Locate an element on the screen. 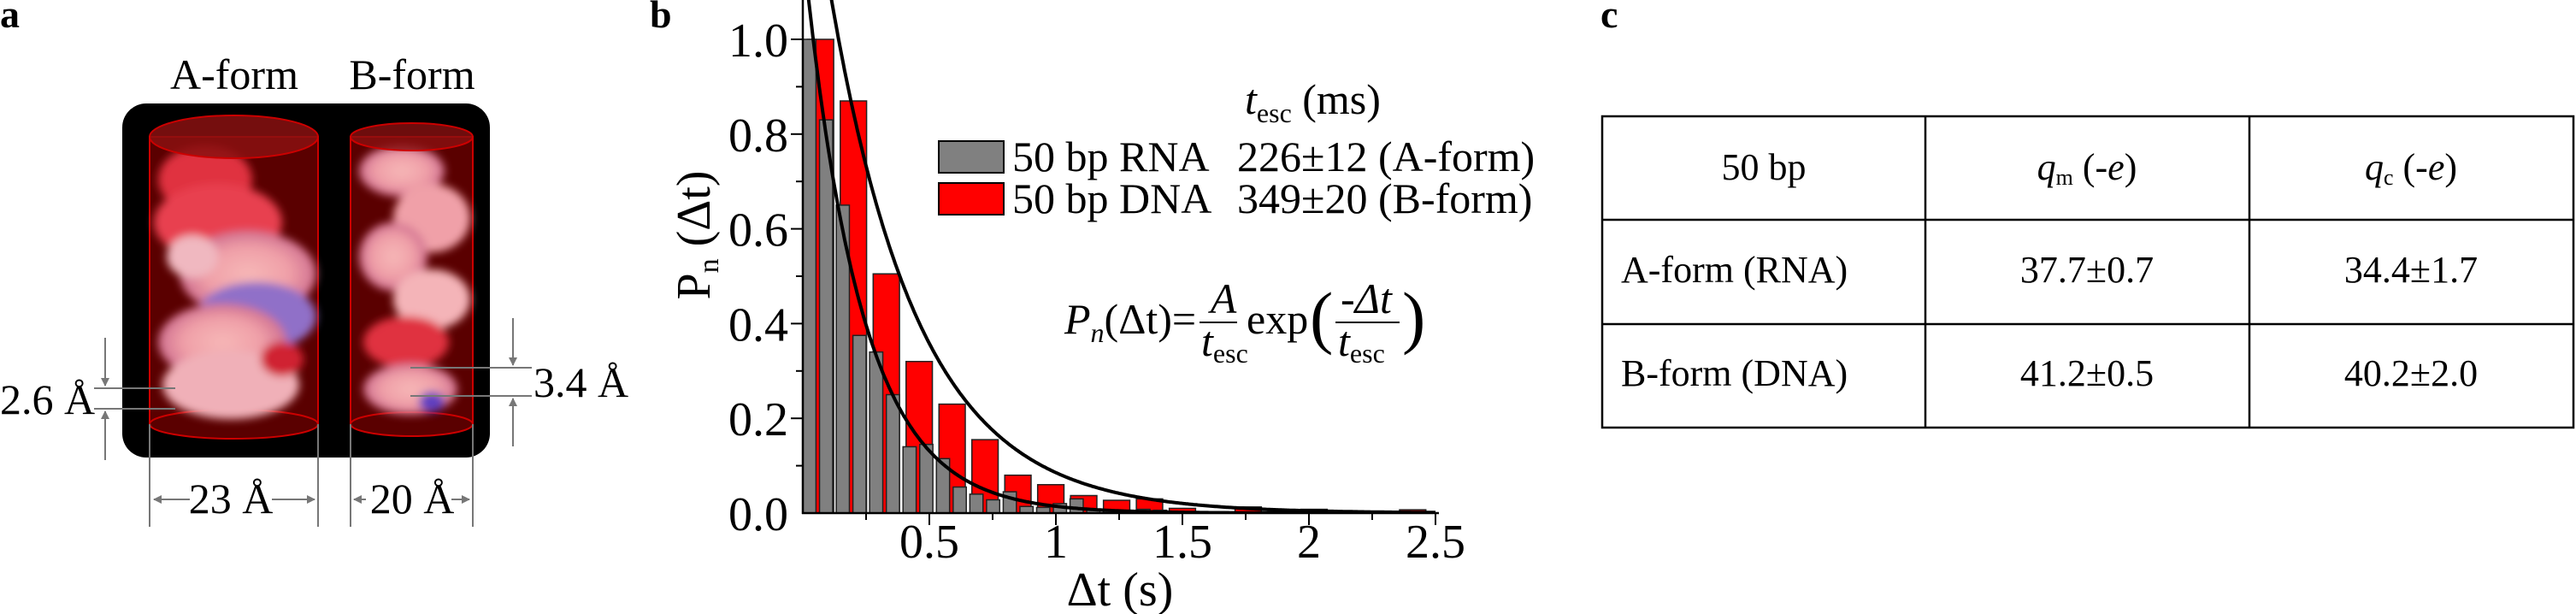 This screenshot has width=2576, height=614. x-tick-label: 2 is located at coordinates (1309, 542).